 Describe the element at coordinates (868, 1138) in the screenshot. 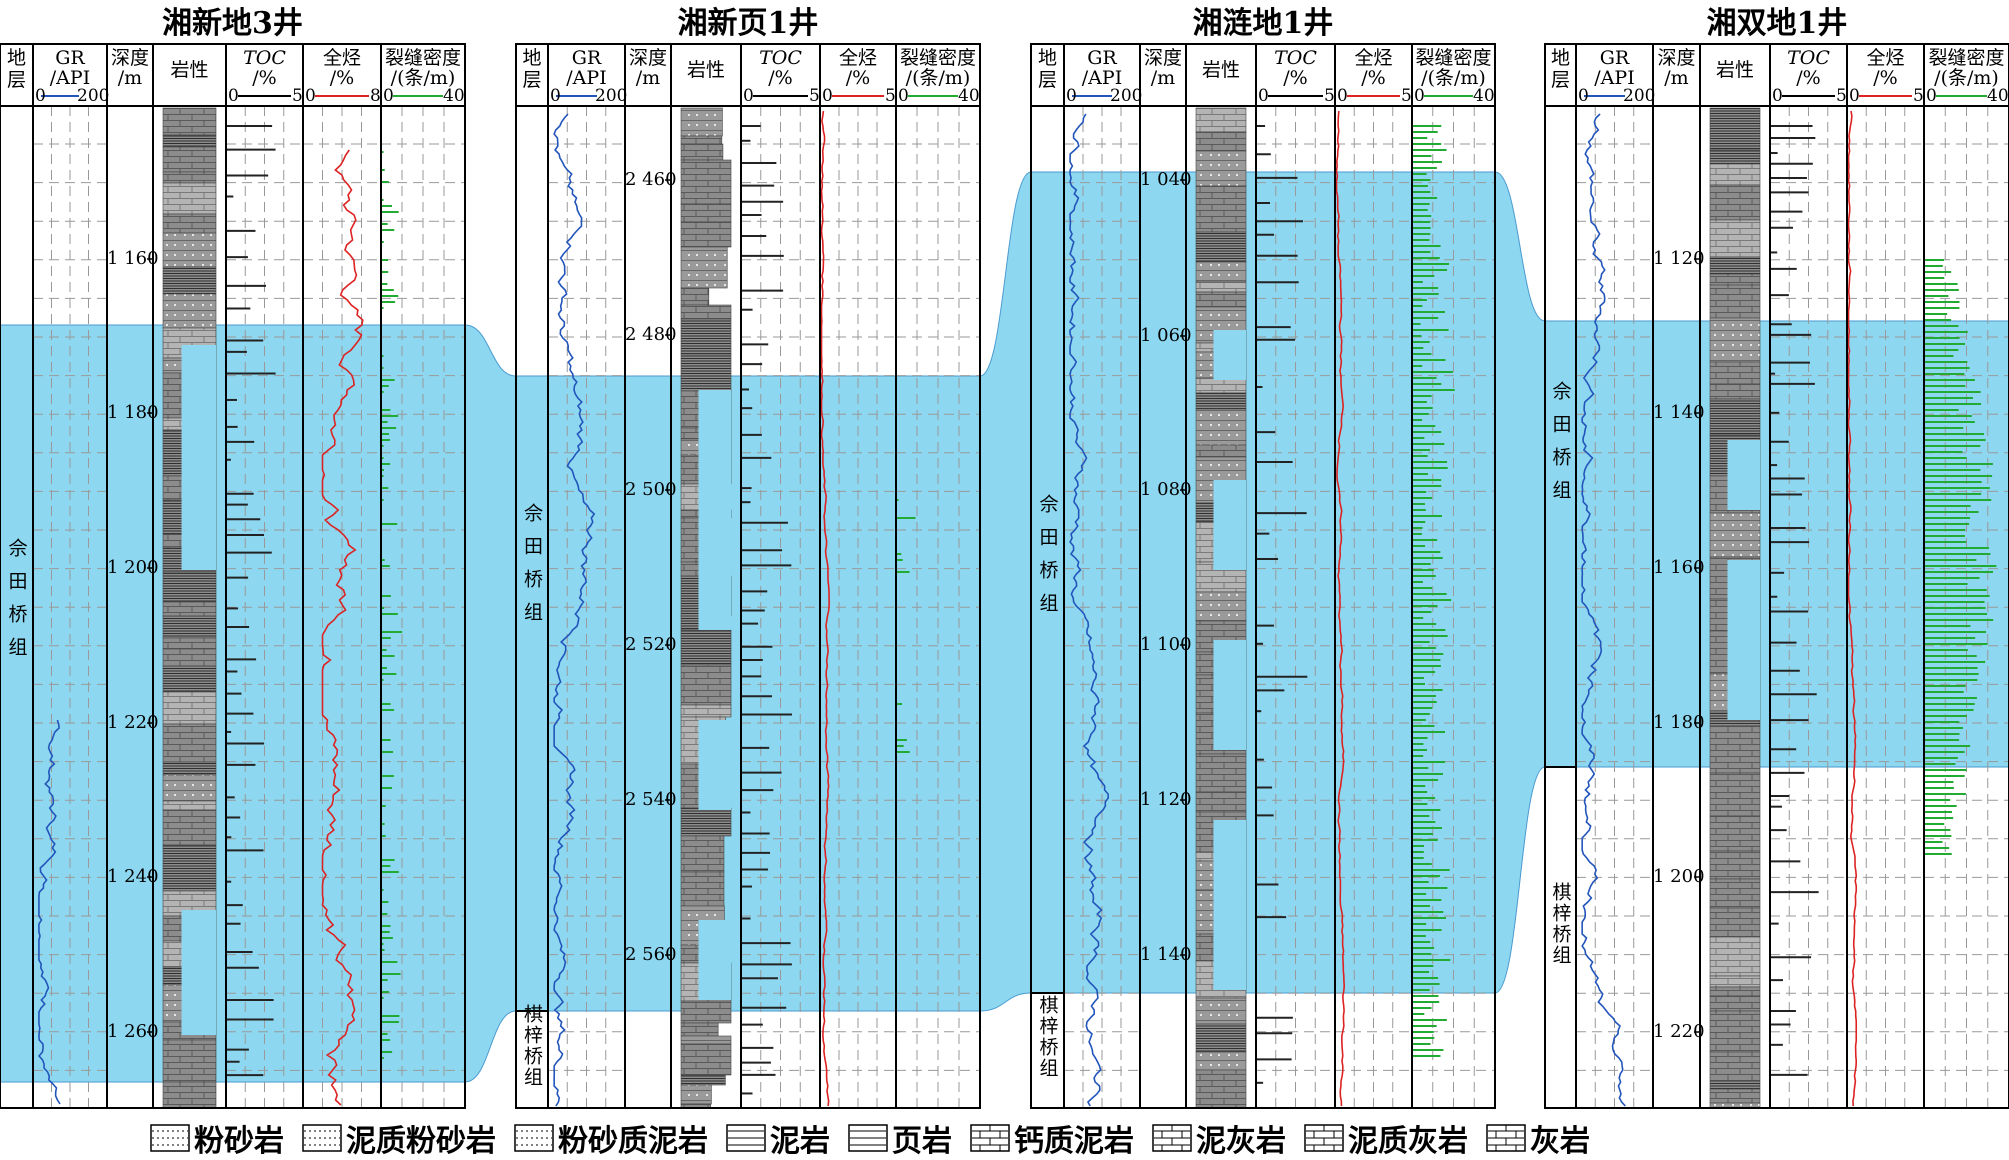

I see `legend-swatch-shale` at that location.